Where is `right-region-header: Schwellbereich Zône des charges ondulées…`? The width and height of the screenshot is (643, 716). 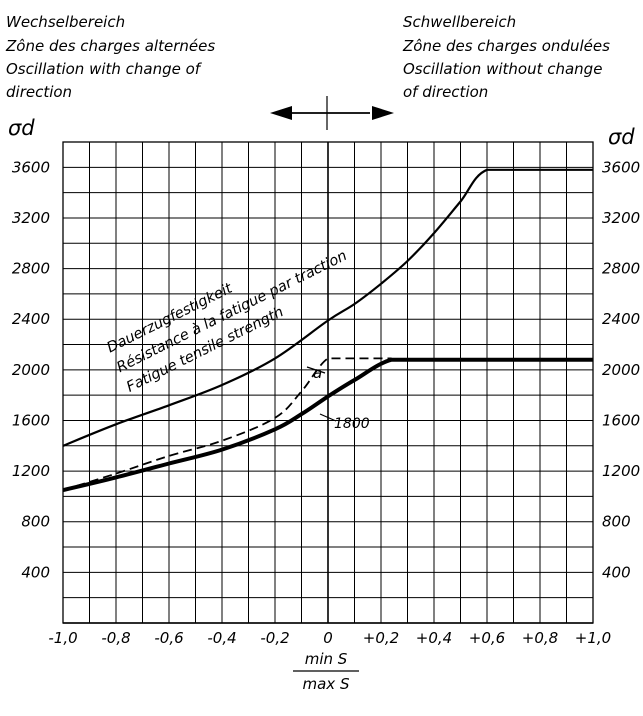
right-region-header: Schwellbereich Zône des charges ondulées… is located at coordinates (506, 57).